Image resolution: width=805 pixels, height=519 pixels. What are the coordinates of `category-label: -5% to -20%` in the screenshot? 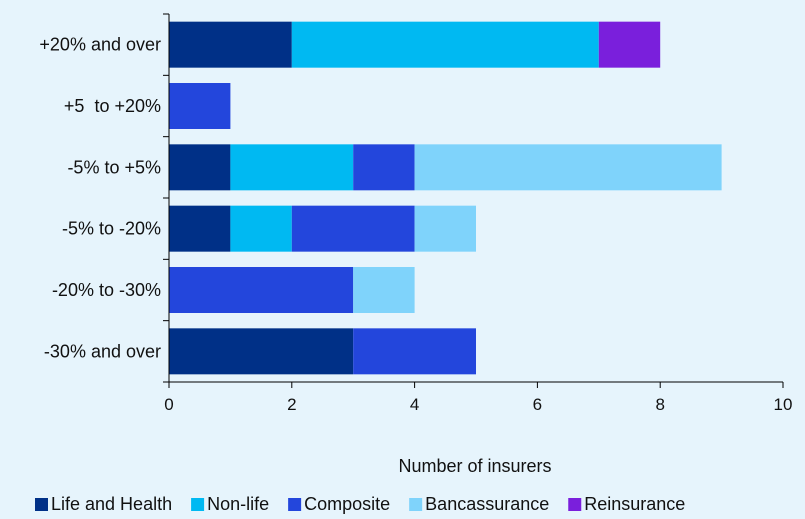 It's located at (111, 229).